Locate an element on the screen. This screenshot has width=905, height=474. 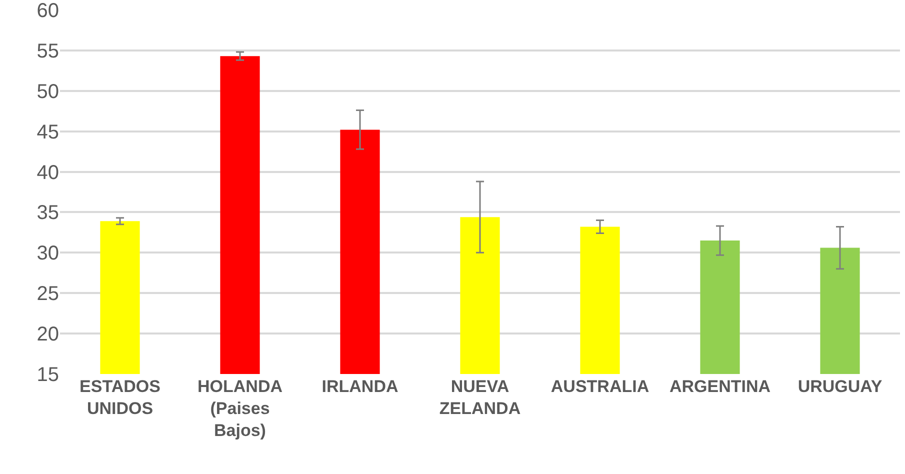
x-tick-label: NUEVA ZELANDA is located at coordinates (480, 397).